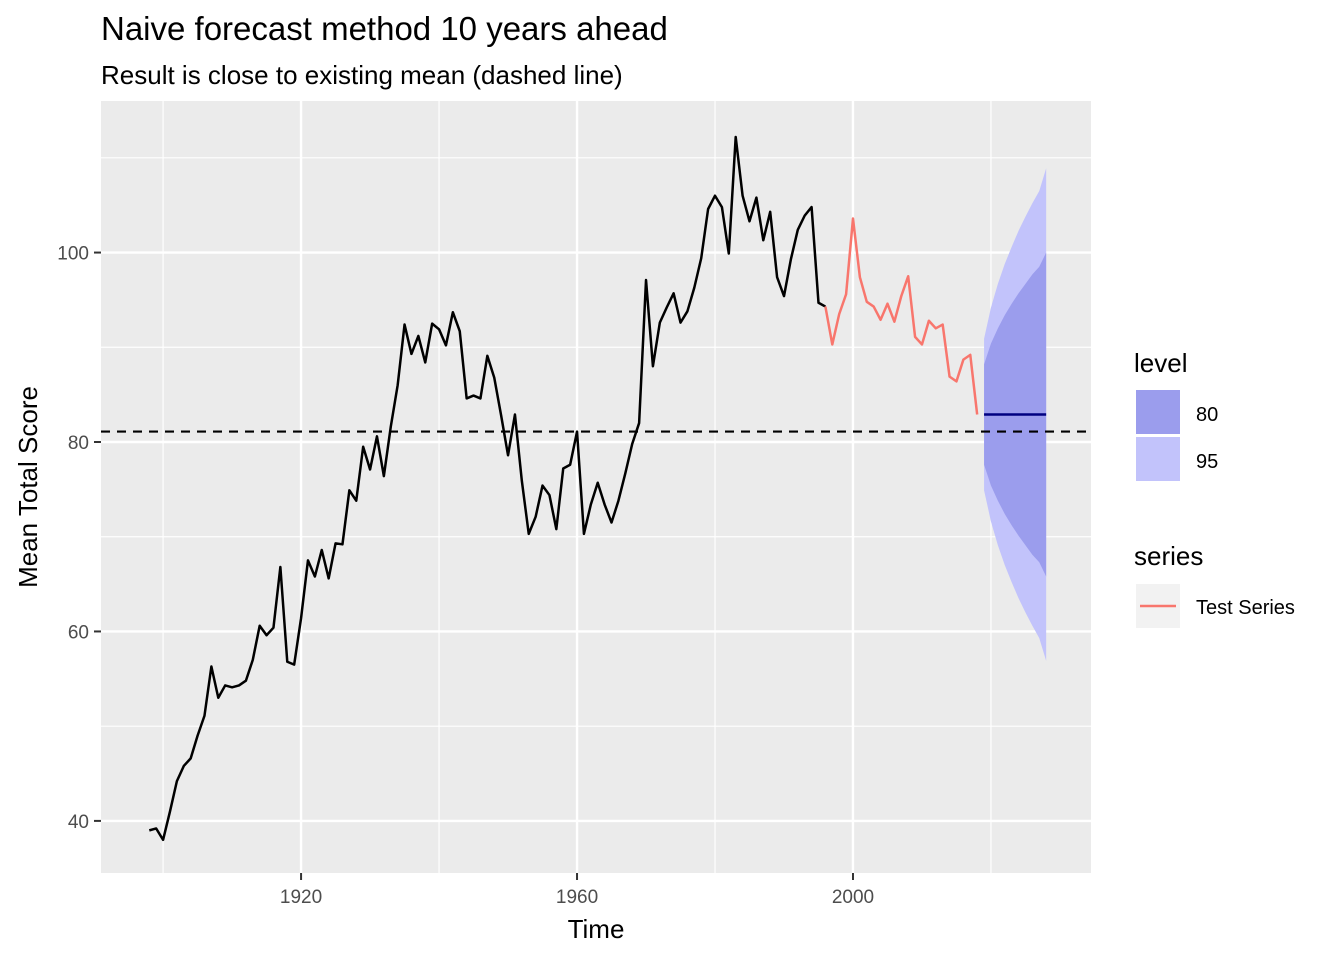 The height and width of the screenshot is (960, 1344). What do you see at coordinates (78, 632) in the screenshot?
I see `y-tick-label: 60` at bounding box center [78, 632].